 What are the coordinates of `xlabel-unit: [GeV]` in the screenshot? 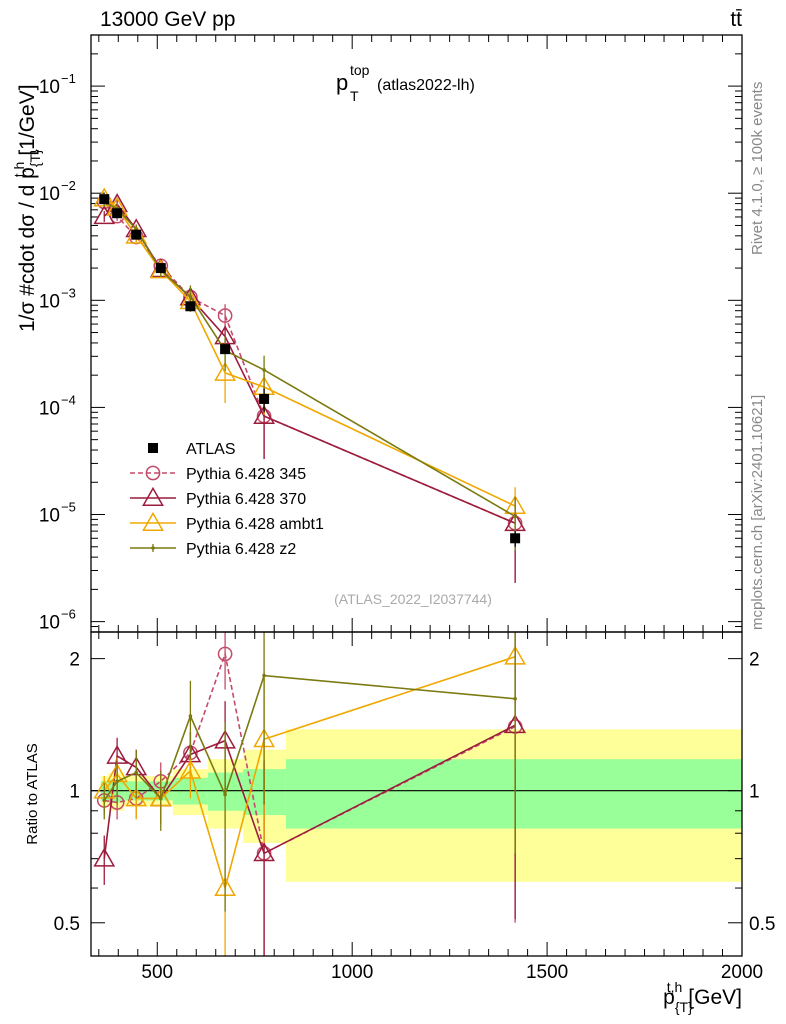 It's located at (715, 997).